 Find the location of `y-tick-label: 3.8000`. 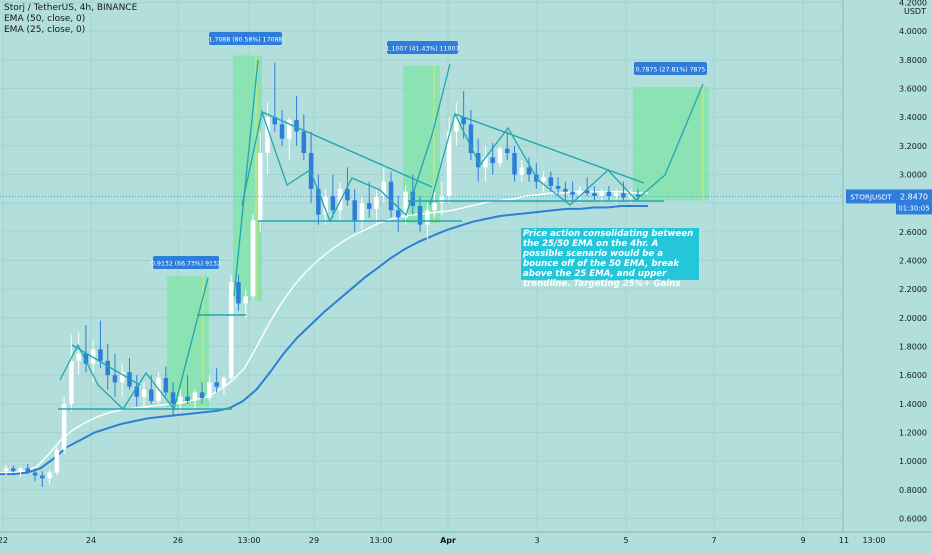

y-tick-label: 3.8000 is located at coordinates (913, 60).